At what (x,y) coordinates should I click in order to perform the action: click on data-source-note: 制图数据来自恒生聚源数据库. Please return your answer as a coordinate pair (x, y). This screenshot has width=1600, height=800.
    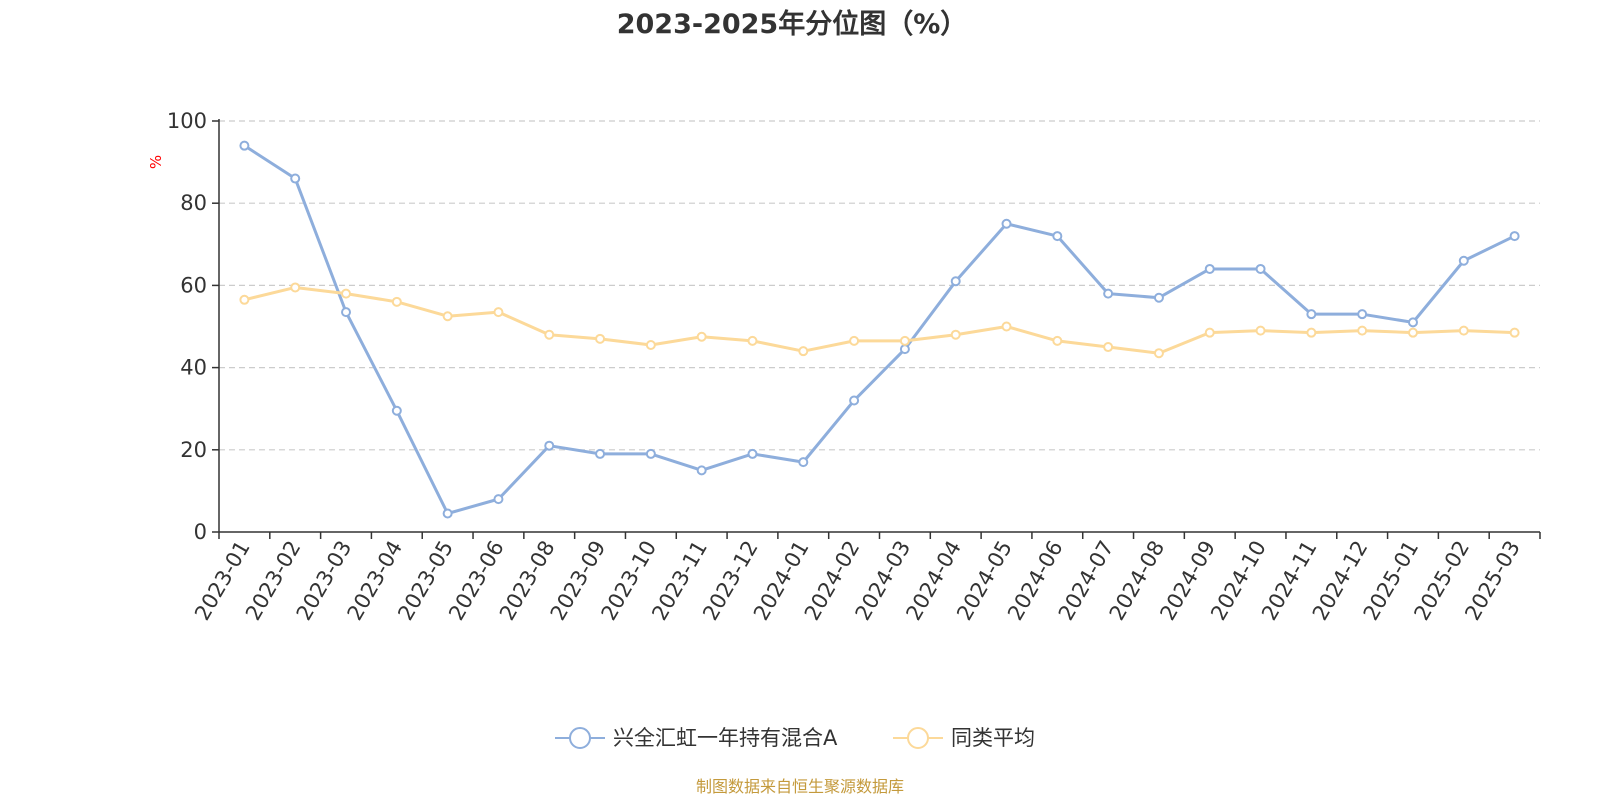
    Looking at the image, I should click on (800, 786).